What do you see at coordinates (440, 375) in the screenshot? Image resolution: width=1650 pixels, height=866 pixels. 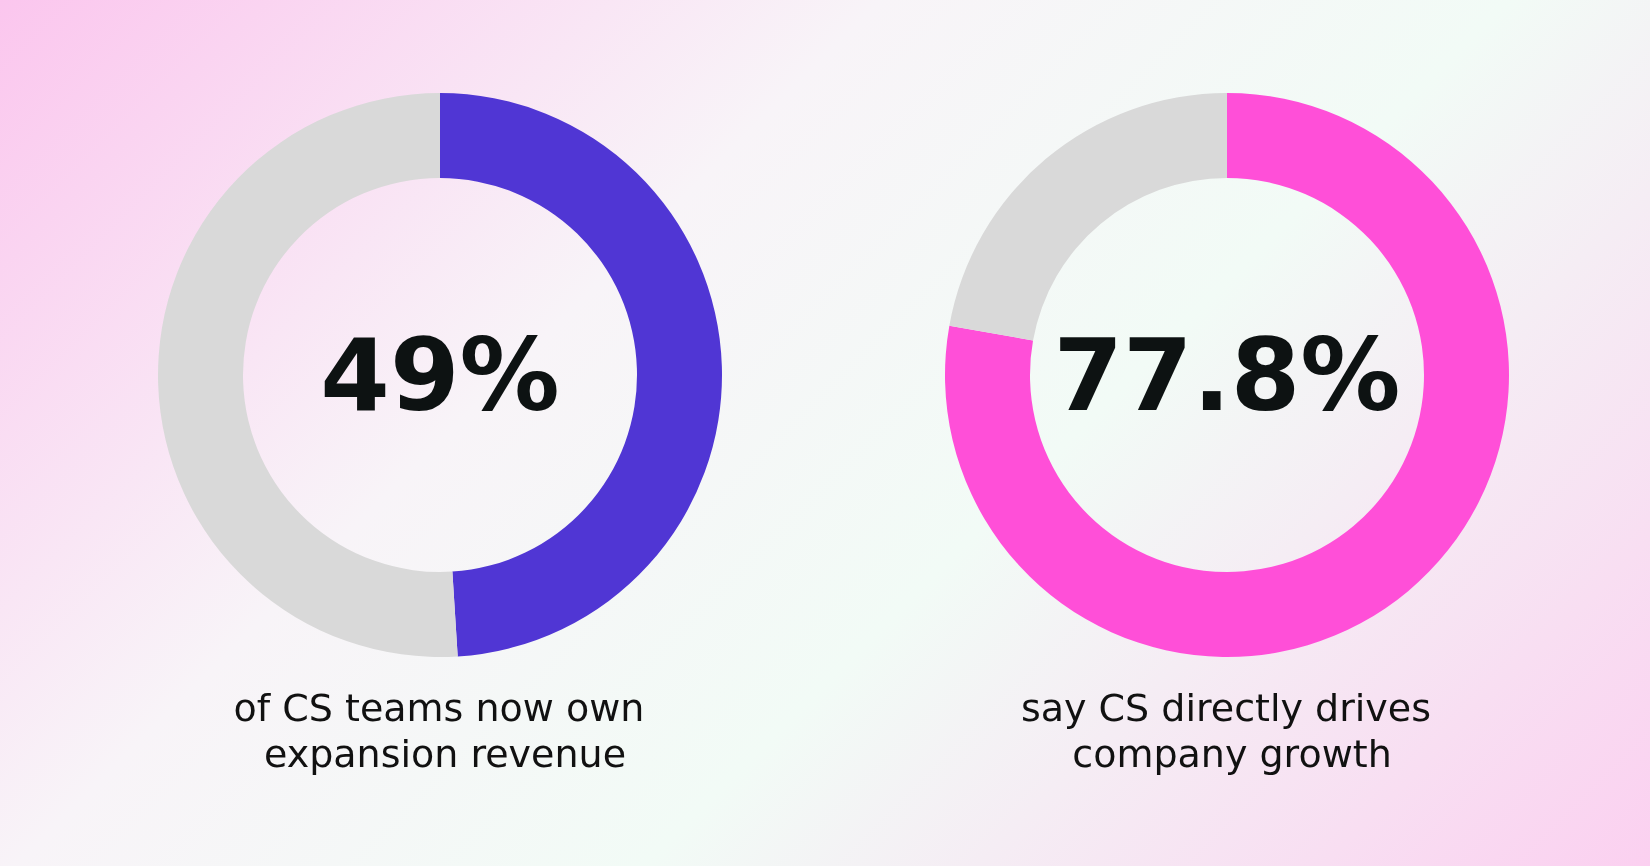 I see `text: 49%` at bounding box center [440, 375].